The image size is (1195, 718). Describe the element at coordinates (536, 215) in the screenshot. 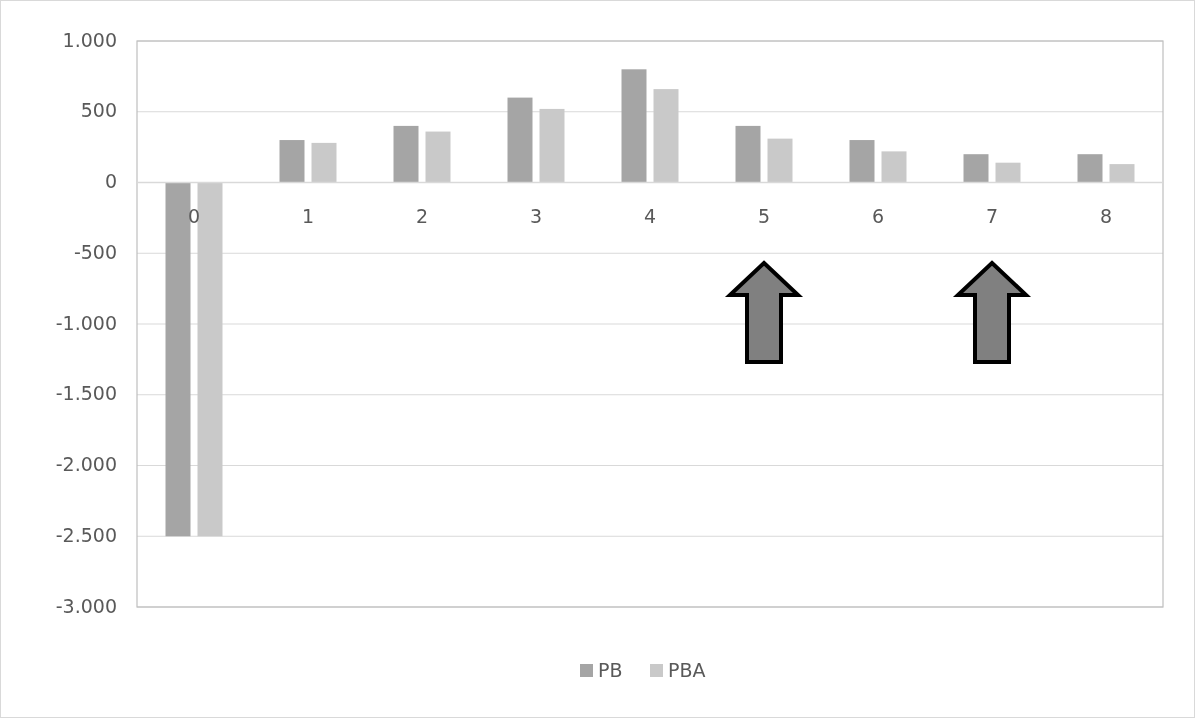

I see `x-tick-label: 3` at that location.